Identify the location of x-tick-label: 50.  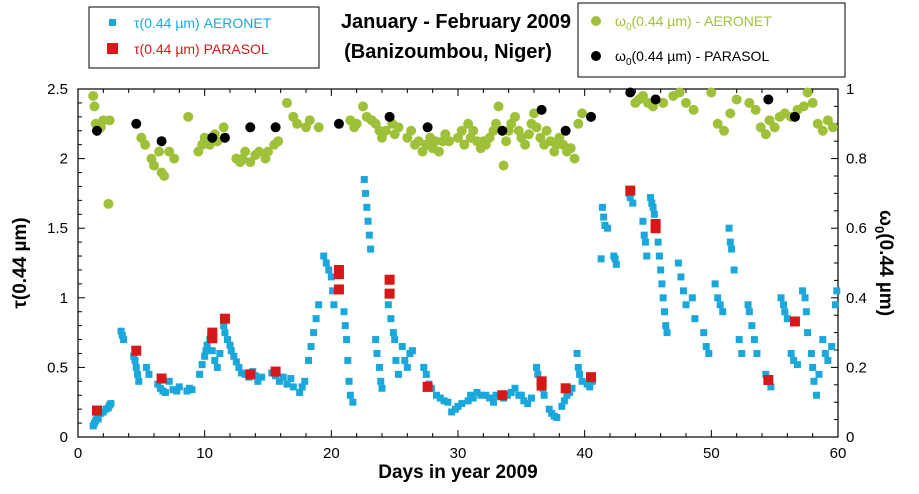
(711, 453).